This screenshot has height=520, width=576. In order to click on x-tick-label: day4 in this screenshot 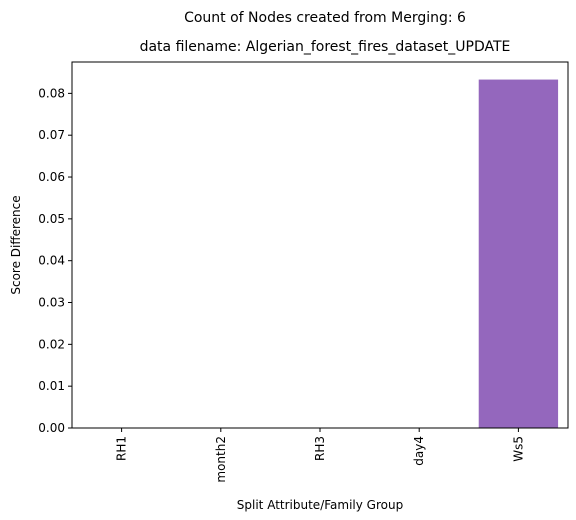, I will do `click(419, 451)`.